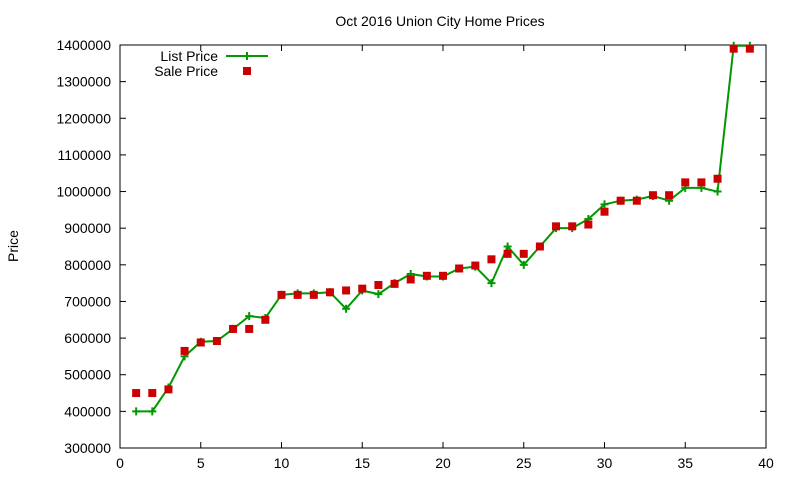 Image resolution: width=800 pixels, height=480 pixels. What do you see at coordinates (87, 301) in the screenshot?
I see `y-tick-label: 700000` at bounding box center [87, 301].